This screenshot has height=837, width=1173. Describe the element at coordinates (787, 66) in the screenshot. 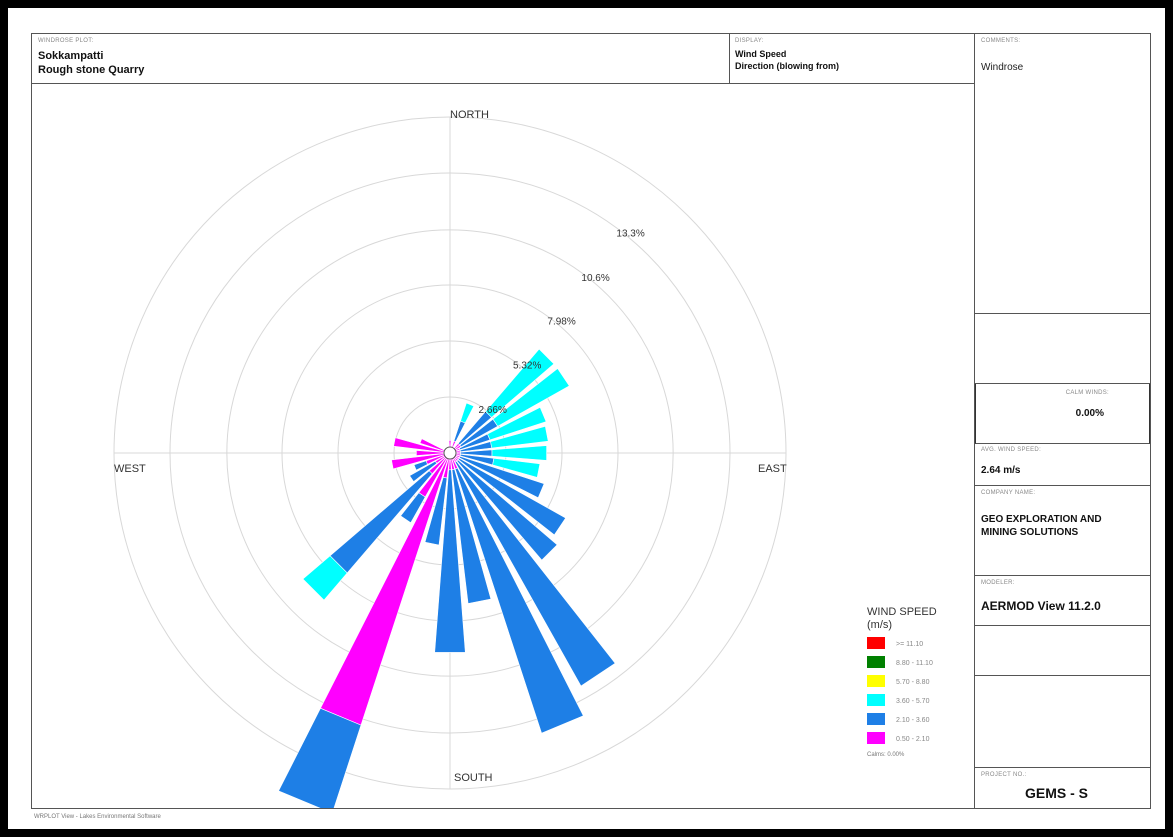

I see `display-line-2: Direction (blowing from)` at that location.